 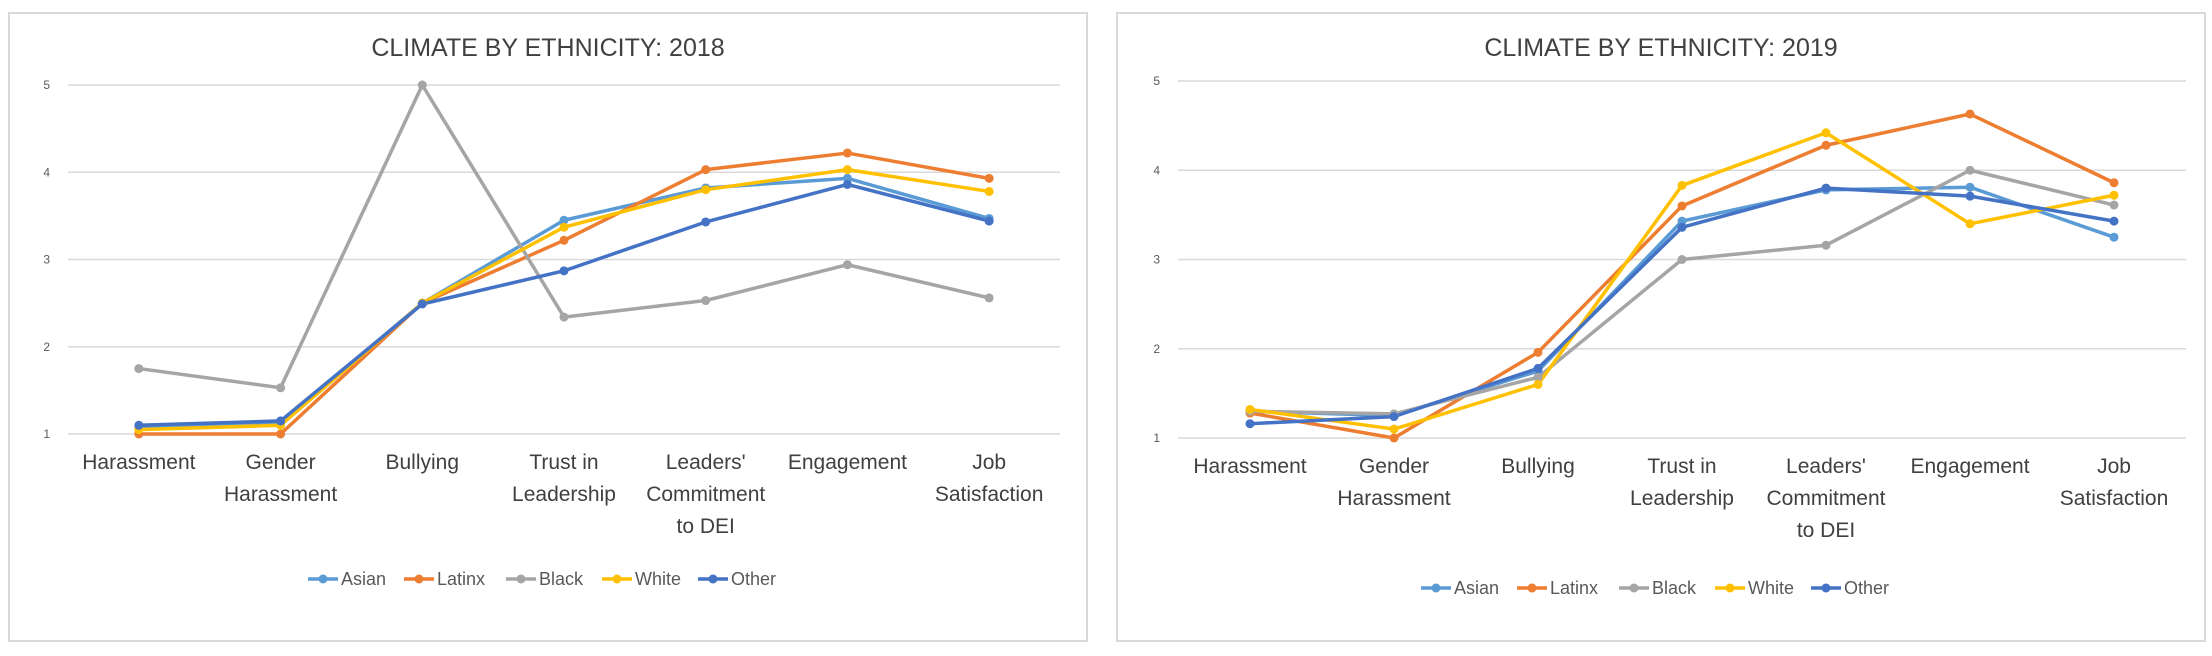 I want to click on series-line-asian, so click(x=564, y=302).